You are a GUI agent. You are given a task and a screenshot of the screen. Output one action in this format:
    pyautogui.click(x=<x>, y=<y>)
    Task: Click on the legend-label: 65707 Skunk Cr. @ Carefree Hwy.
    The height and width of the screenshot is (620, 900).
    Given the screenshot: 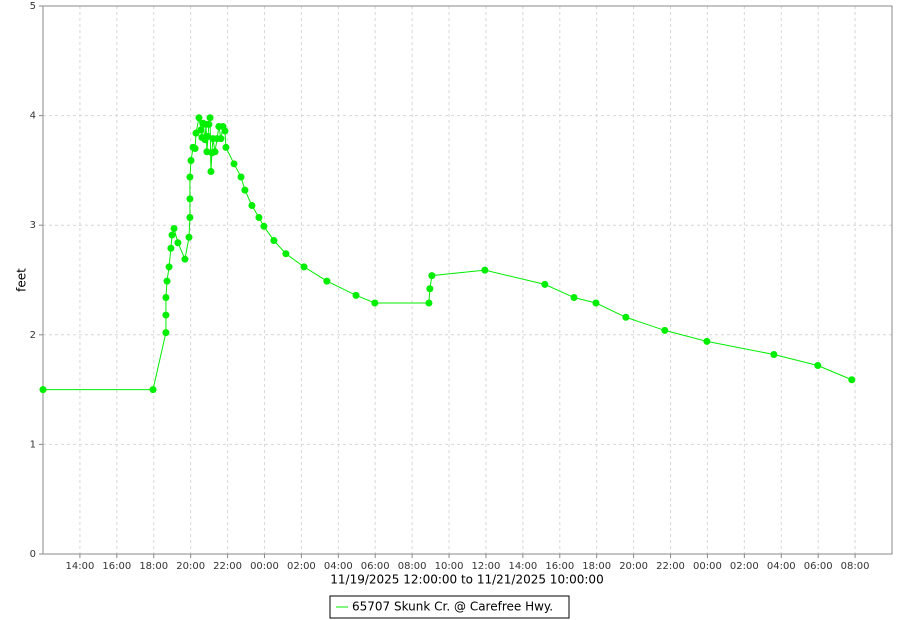 What is the action you would take?
    pyautogui.click(x=452, y=607)
    